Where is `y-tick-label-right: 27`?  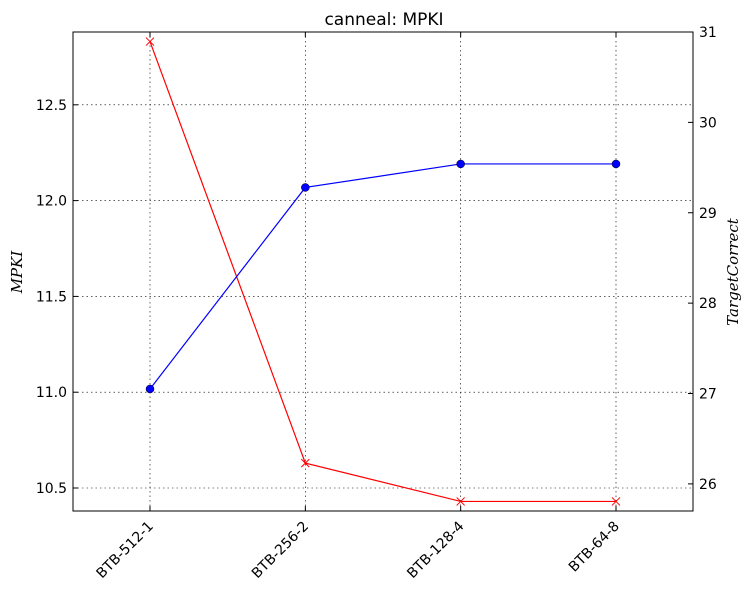 y-tick-label-right: 27 is located at coordinates (708, 395).